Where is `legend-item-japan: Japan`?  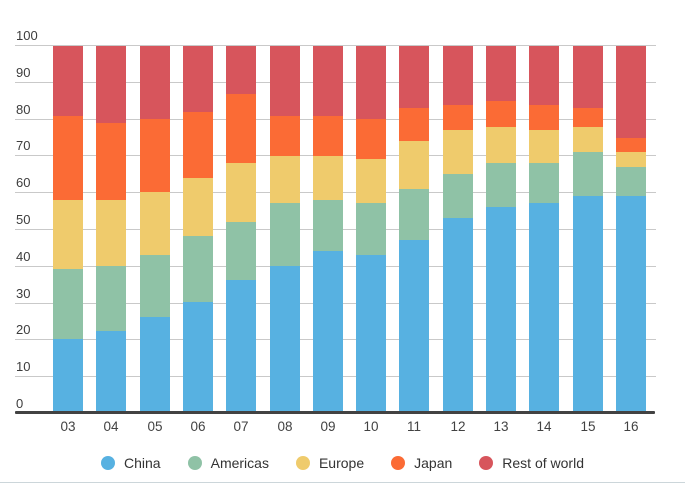
legend-item-japan: Japan is located at coordinates (421, 463).